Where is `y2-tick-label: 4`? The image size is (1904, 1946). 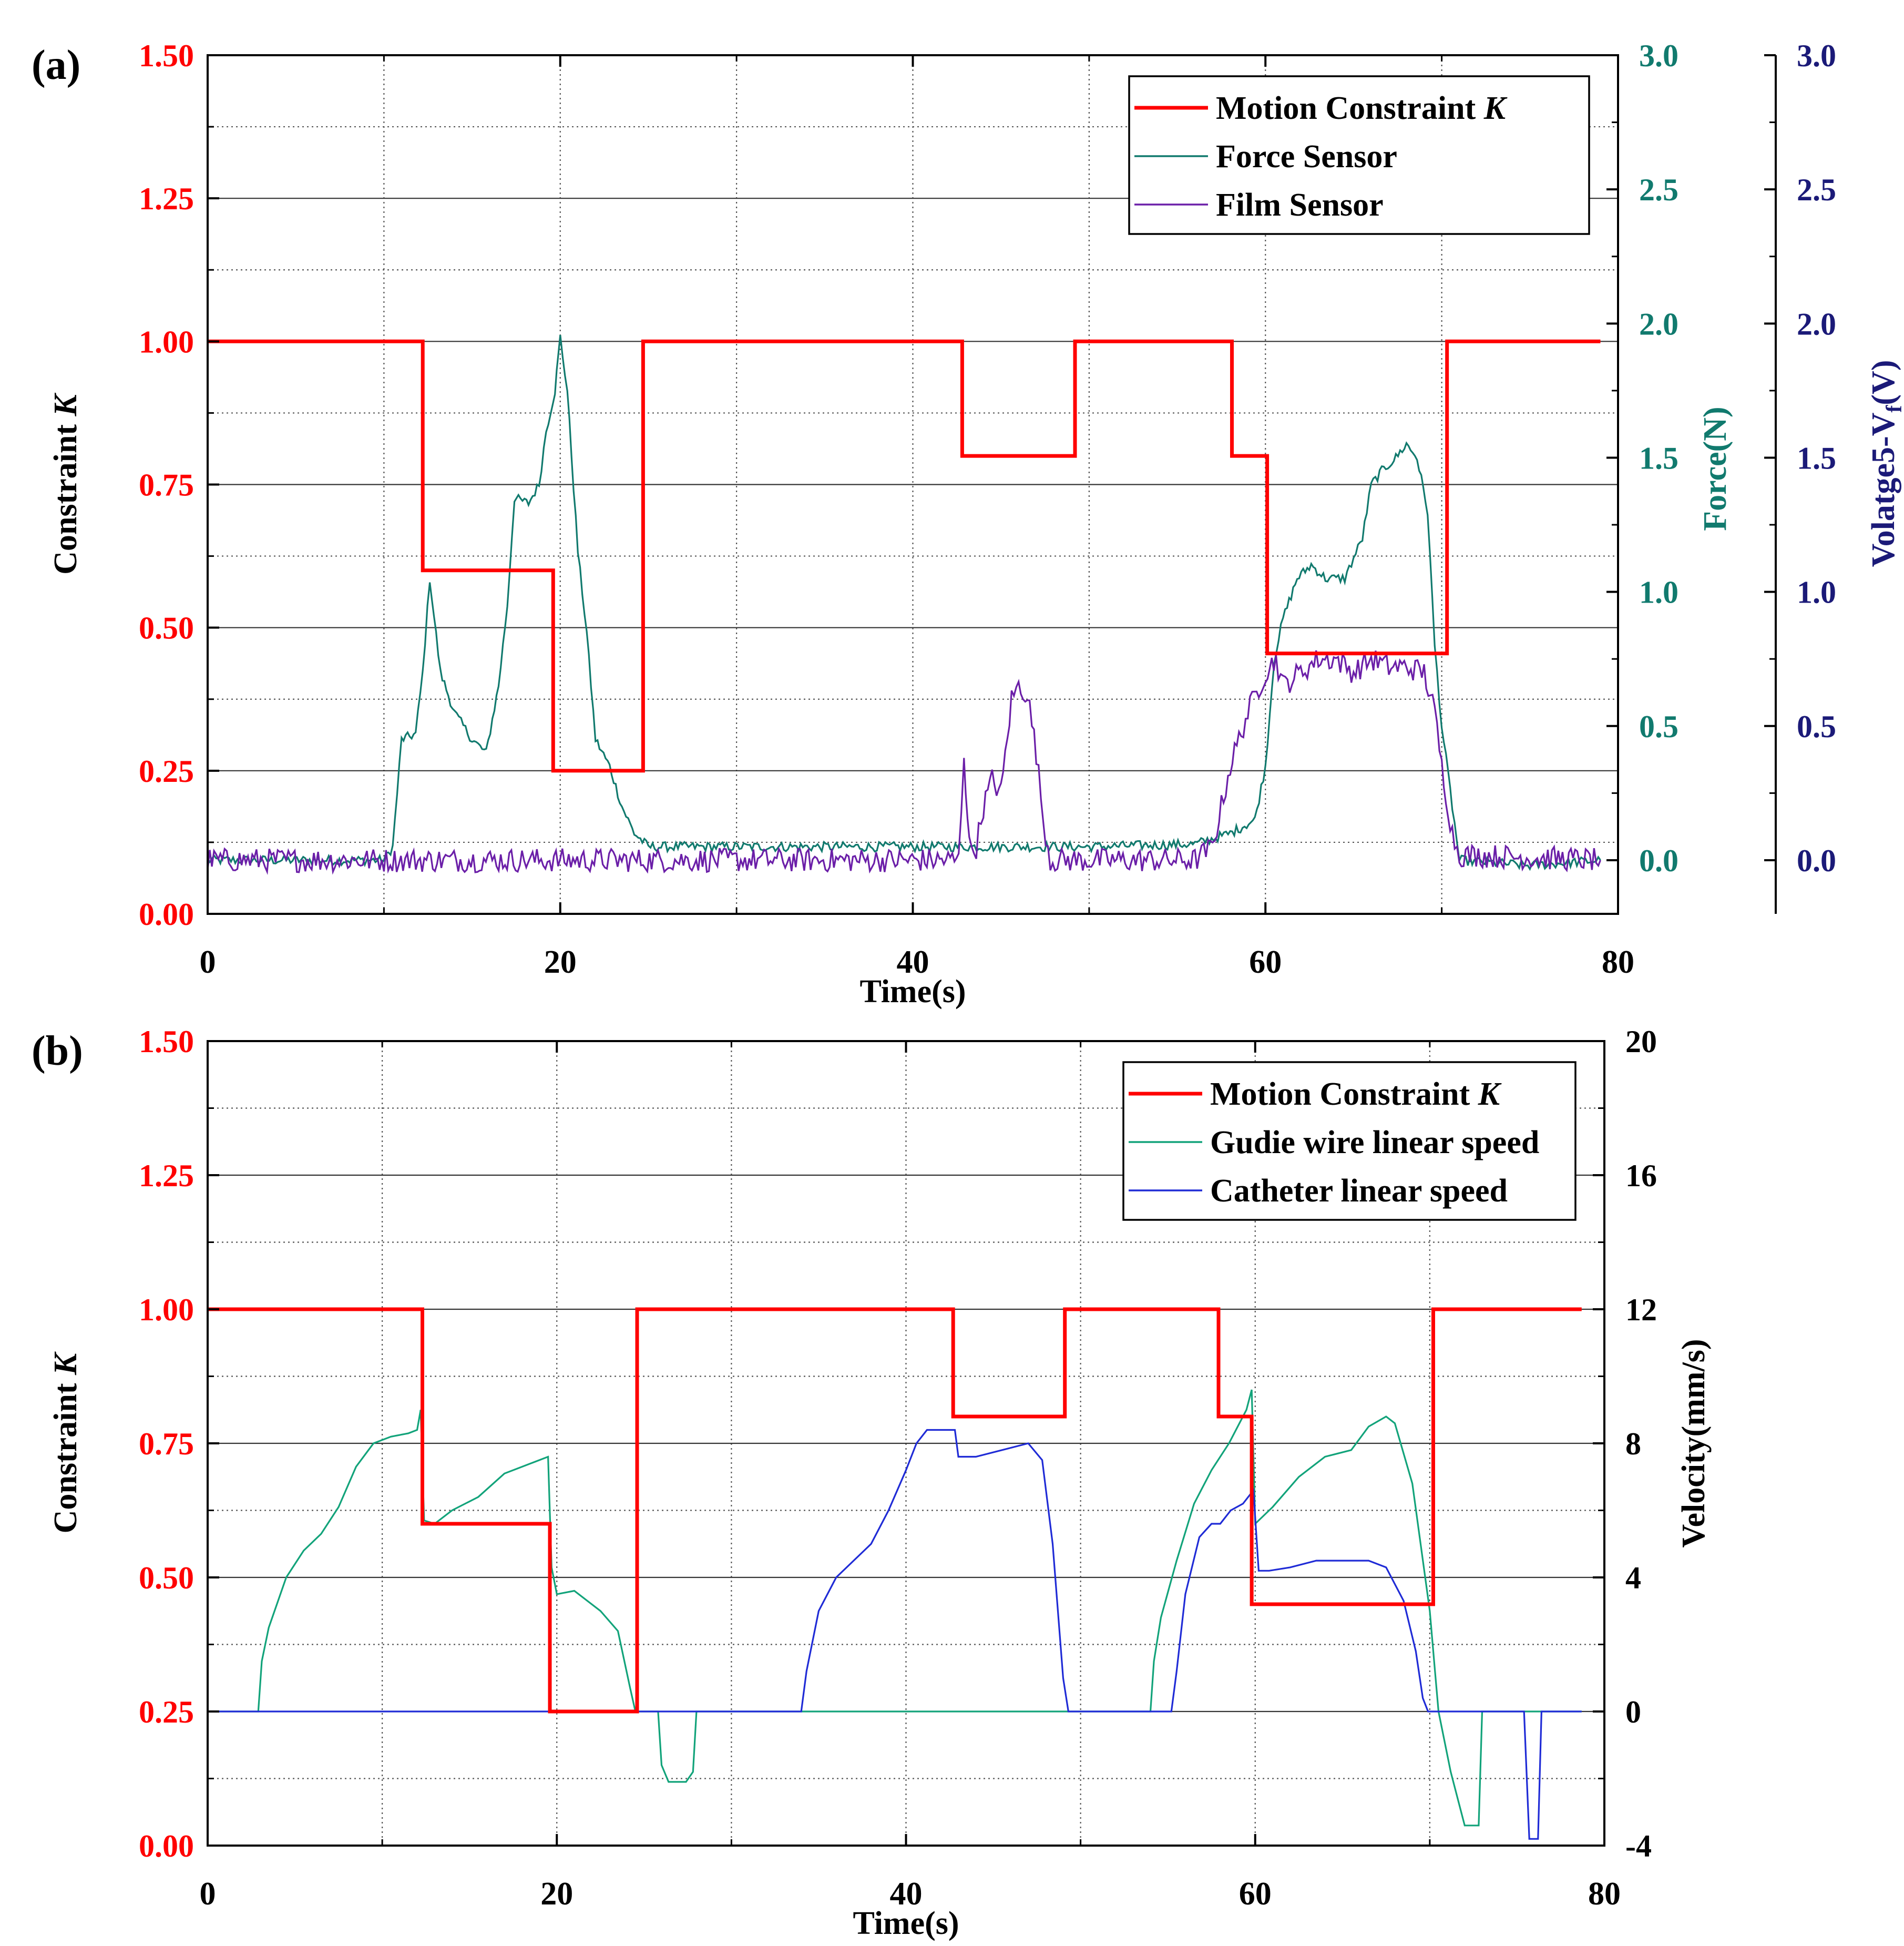 y2-tick-label: 4 is located at coordinates (1633, 1578).